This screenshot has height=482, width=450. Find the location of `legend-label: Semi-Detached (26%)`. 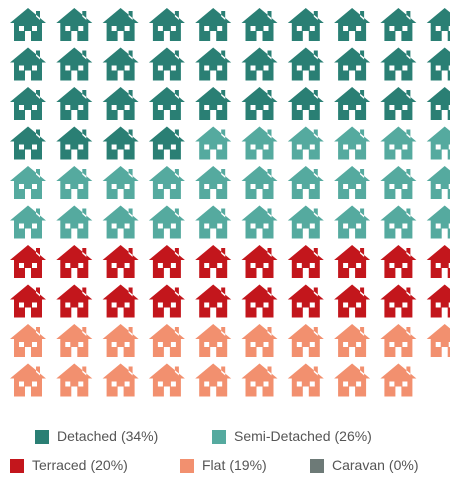

legend-label: Semi-Detached (26%) is located at coordinates (303, 436).